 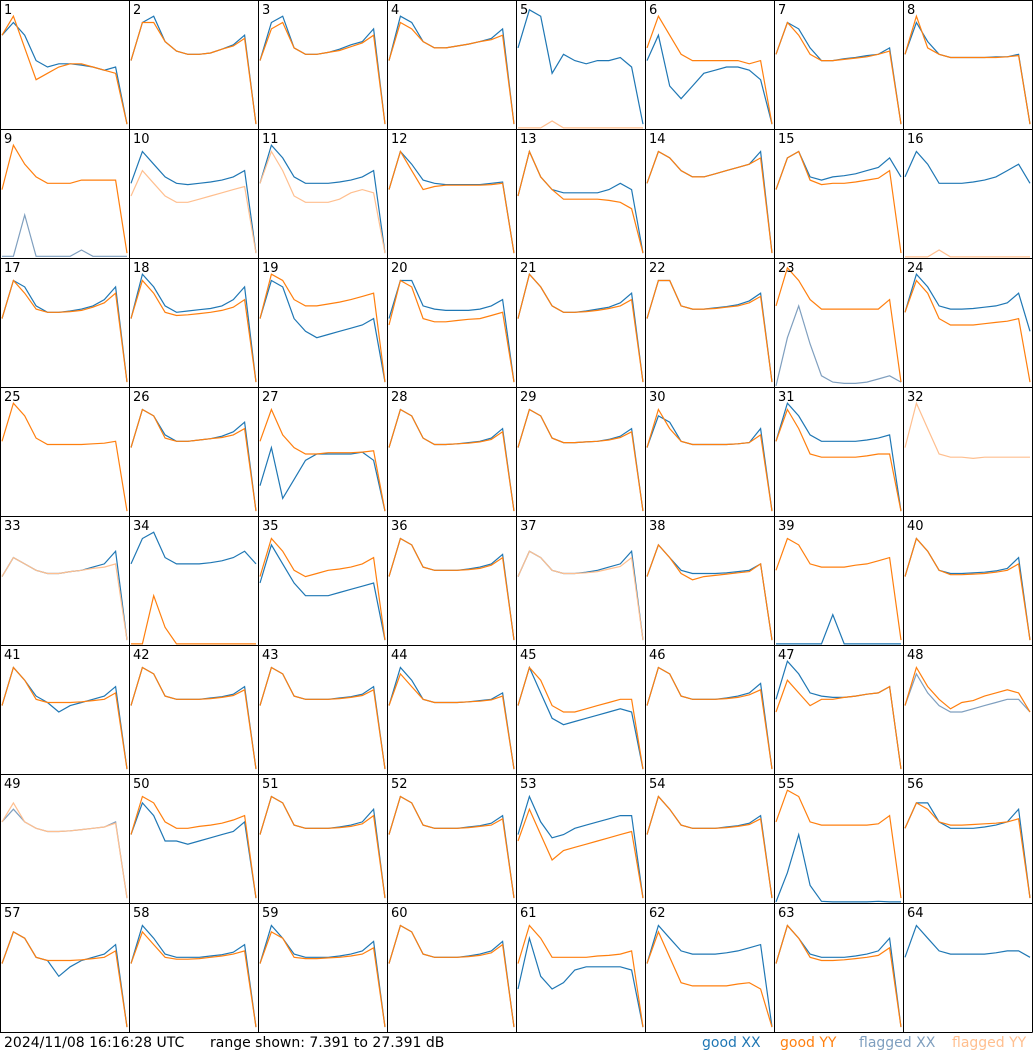 What do you see at coordinates (653, 10) in the screenshot?
I see `panel-label: 6` at bounding box center [653, 10].